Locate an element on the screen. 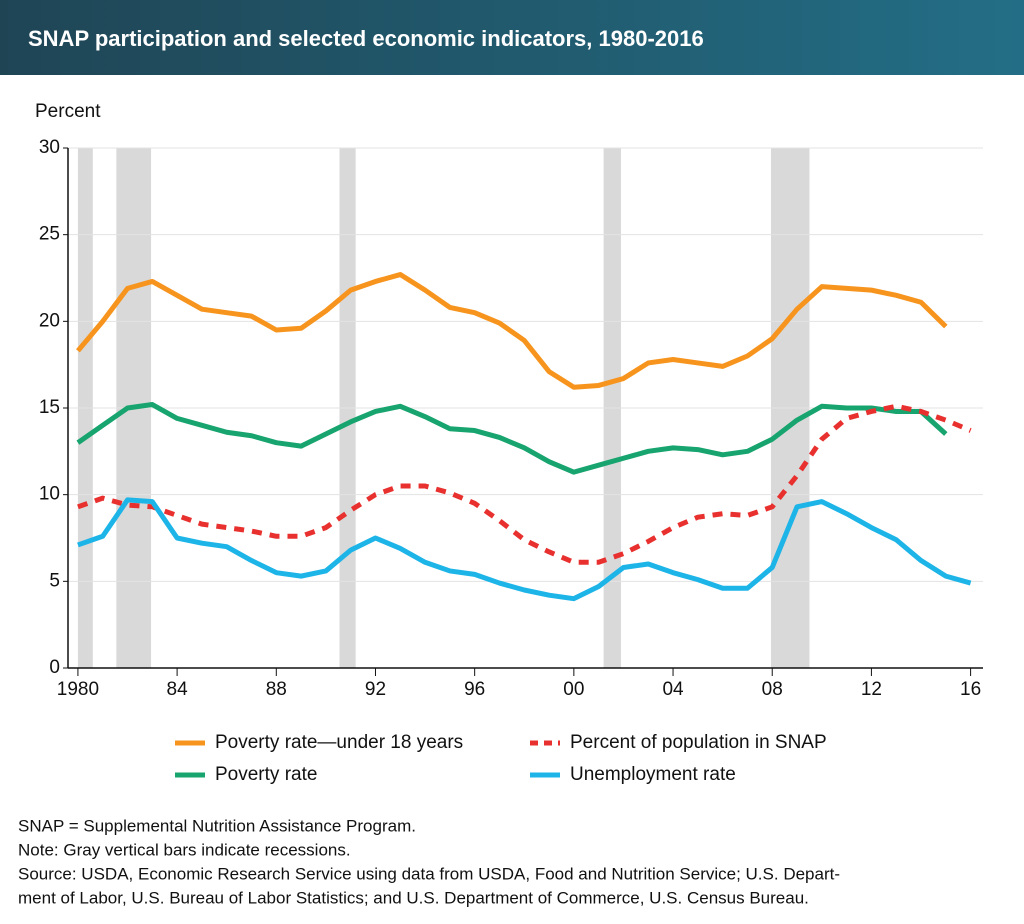  x-tick-label: 84 is located at coordinates (178, 689).